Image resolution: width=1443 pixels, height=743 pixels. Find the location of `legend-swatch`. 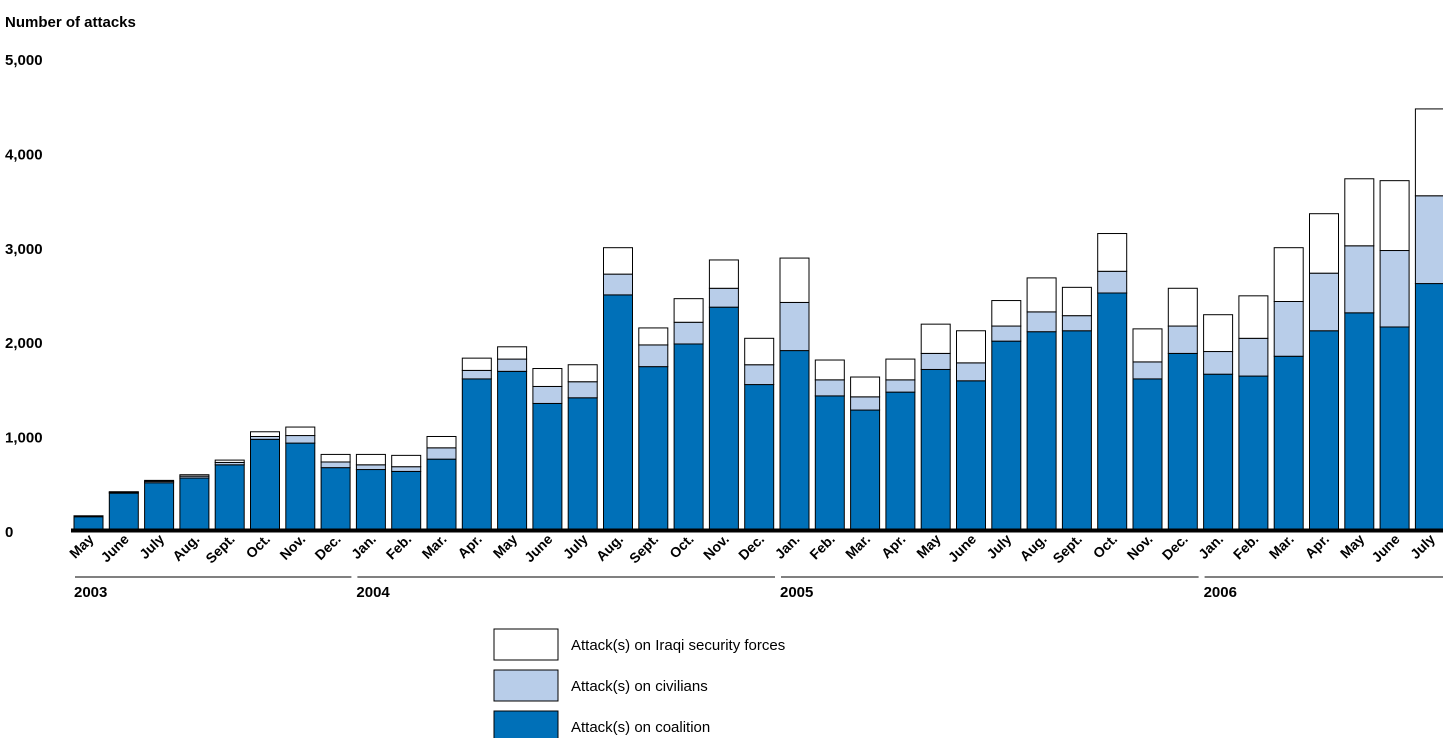

legend-swatch is located at coordinates (526, 685).